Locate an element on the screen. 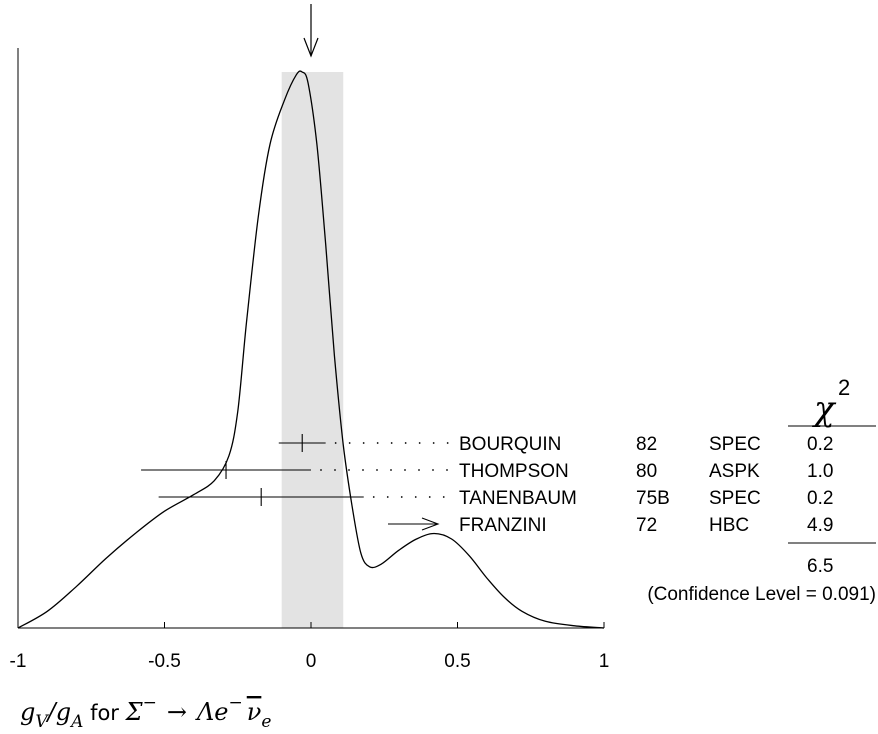 The height and width of the screenshot is (734, 878). measurement-chi2: 4.9 is located at coordinates (820, 525).